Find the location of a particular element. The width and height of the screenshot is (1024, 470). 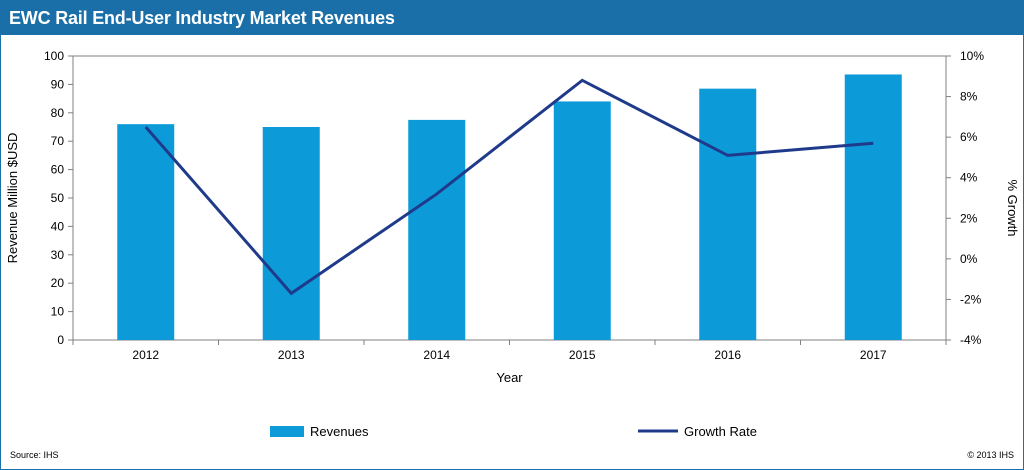

y-tick-label: 0 is located at coordinates (60, 340).